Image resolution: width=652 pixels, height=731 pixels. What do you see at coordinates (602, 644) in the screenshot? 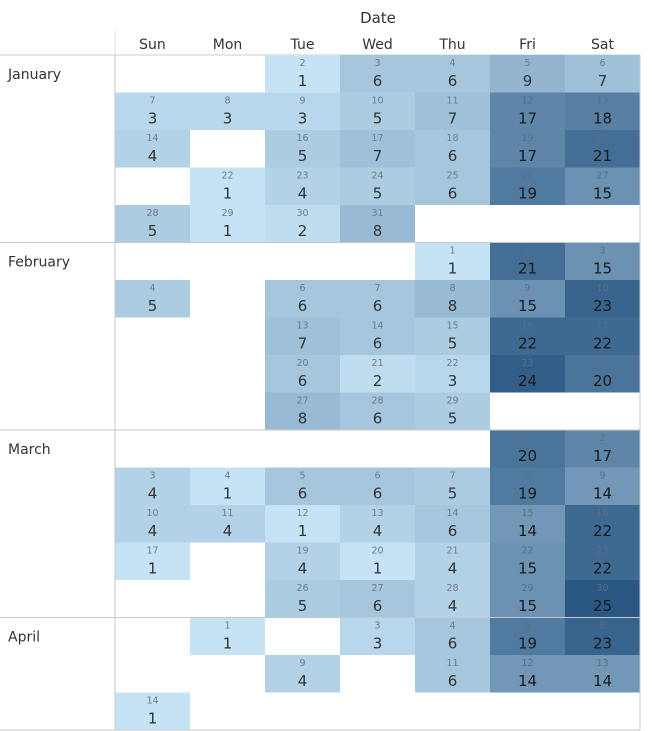
I see `count-value: 23` at bounding box center [602, 644].